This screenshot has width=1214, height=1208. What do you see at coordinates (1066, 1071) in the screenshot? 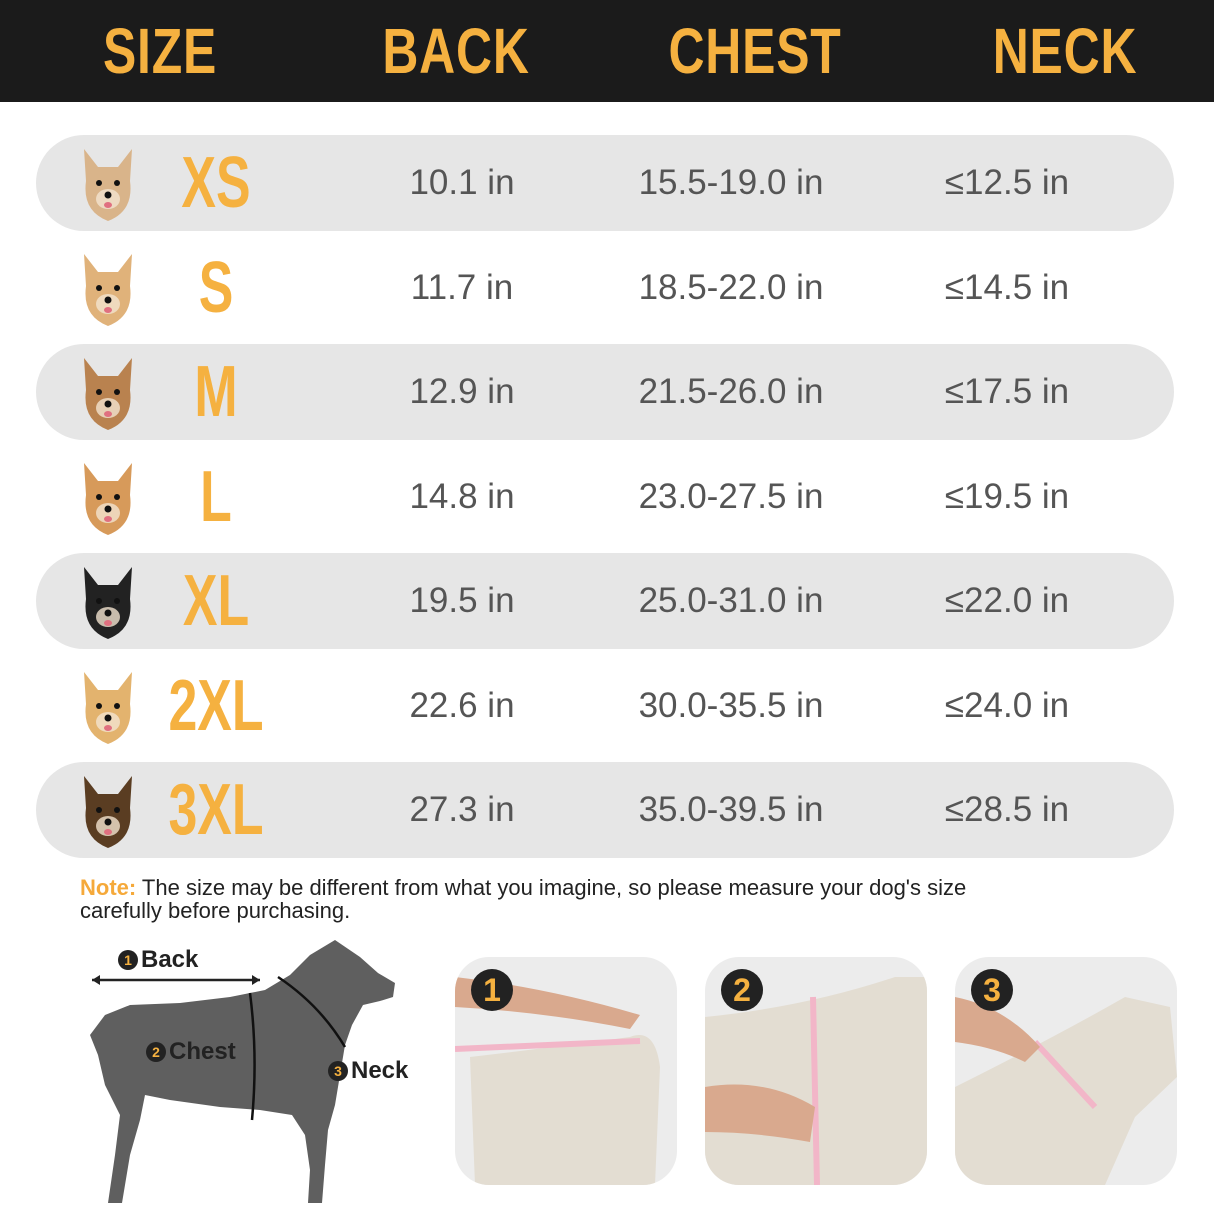
I see `step-neck-photo: 3` at bounding box center [1066, 1071].